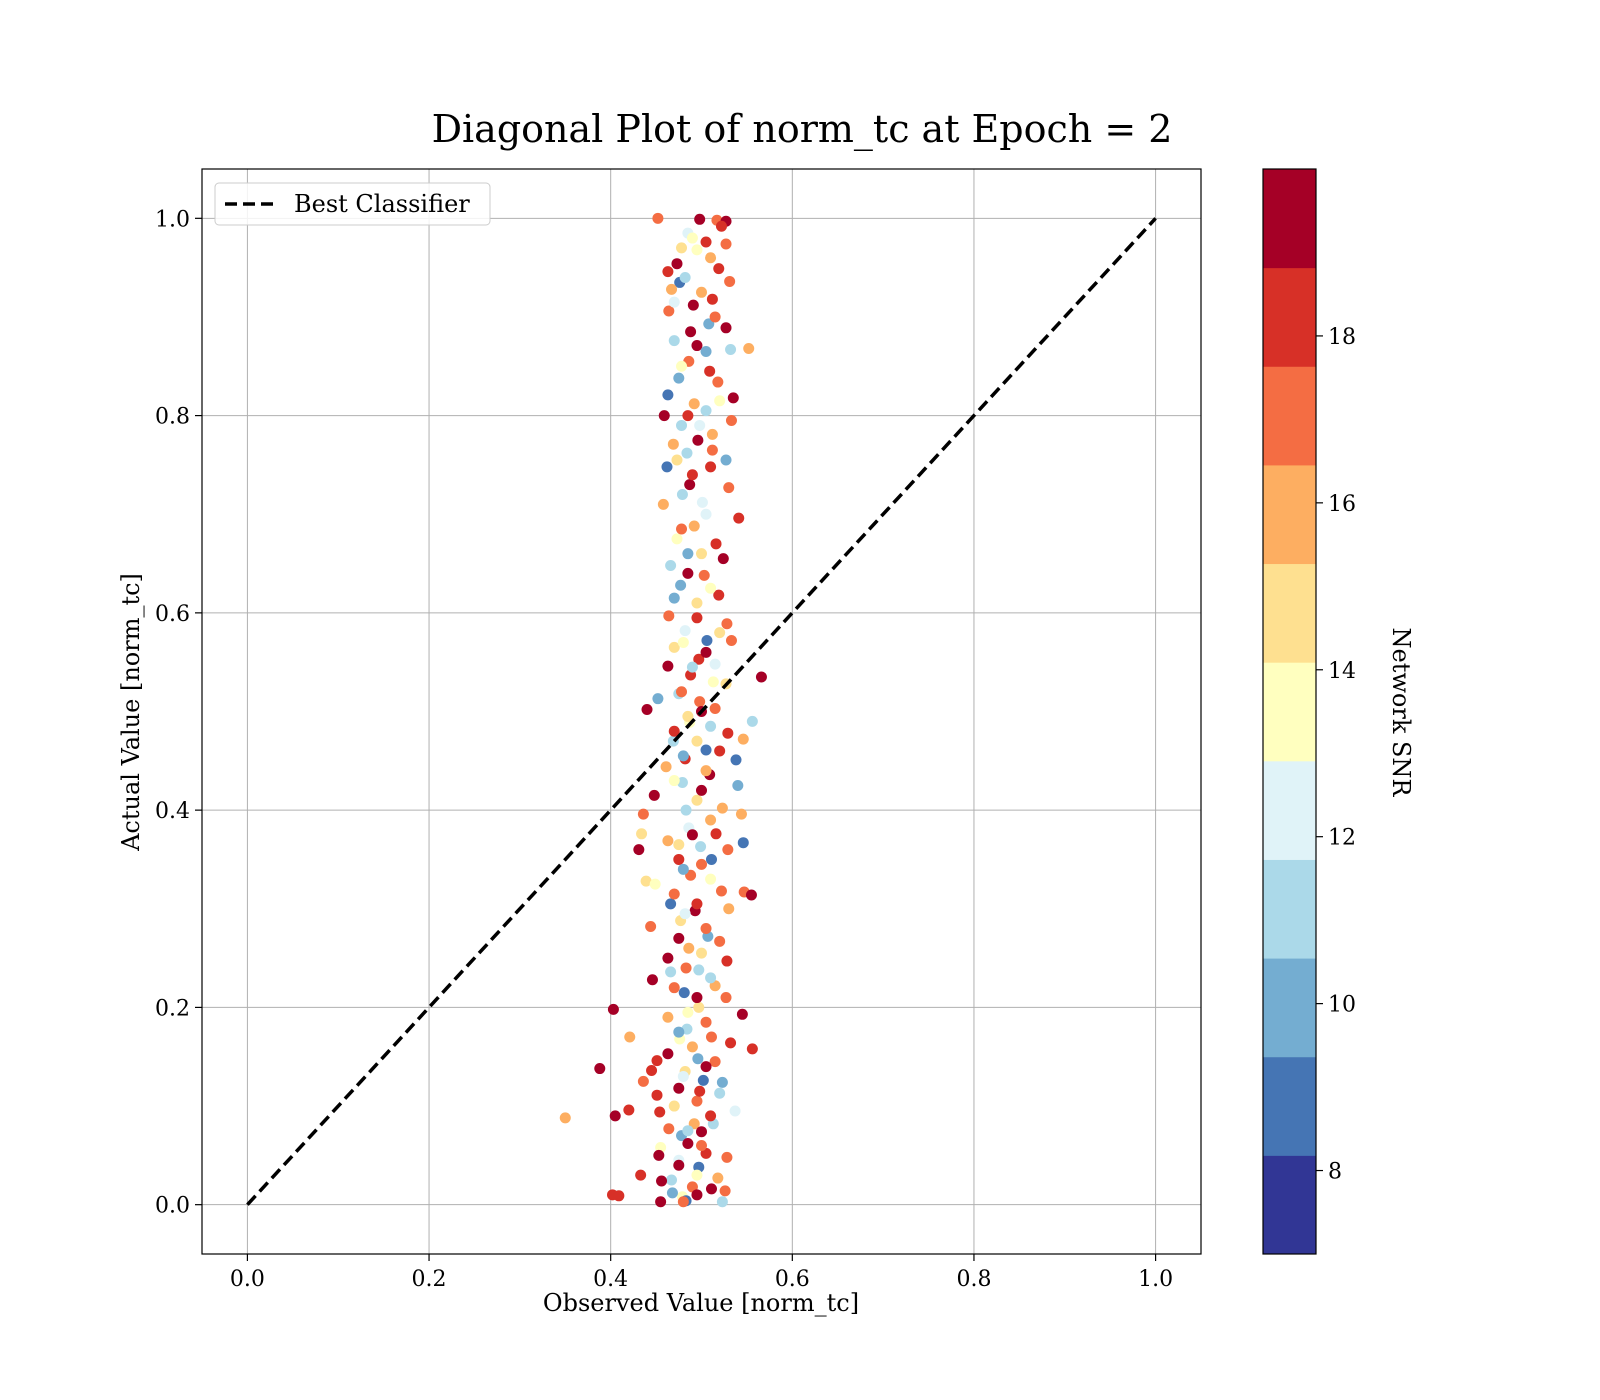  Describe the element at coordinates (1342, 671) in the screenshot. I see `colorbar-tick-label: 14` at that location.